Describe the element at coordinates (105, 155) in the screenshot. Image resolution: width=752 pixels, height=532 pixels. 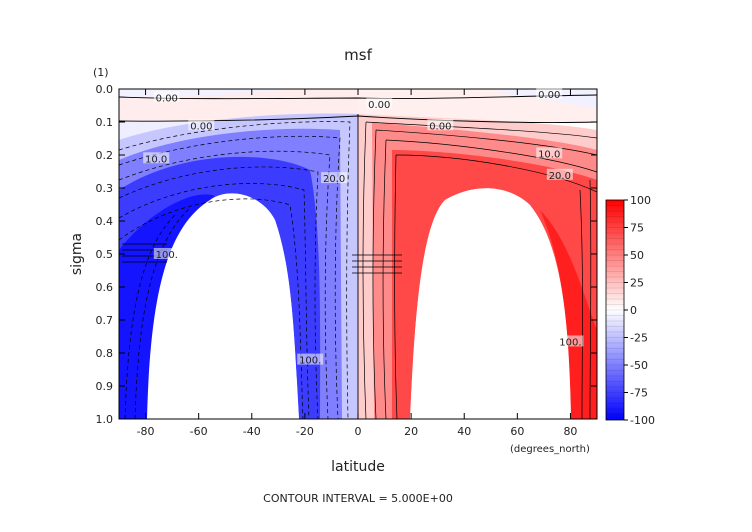
I see `y-tick-label: 0.2` at that location.